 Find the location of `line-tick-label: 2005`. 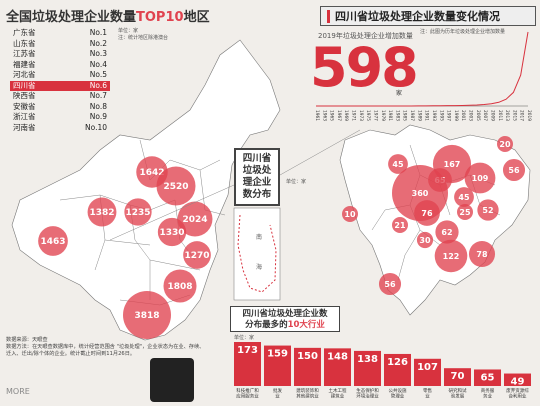

line-tick-label: 2005 is located at coordinates (478, 115).